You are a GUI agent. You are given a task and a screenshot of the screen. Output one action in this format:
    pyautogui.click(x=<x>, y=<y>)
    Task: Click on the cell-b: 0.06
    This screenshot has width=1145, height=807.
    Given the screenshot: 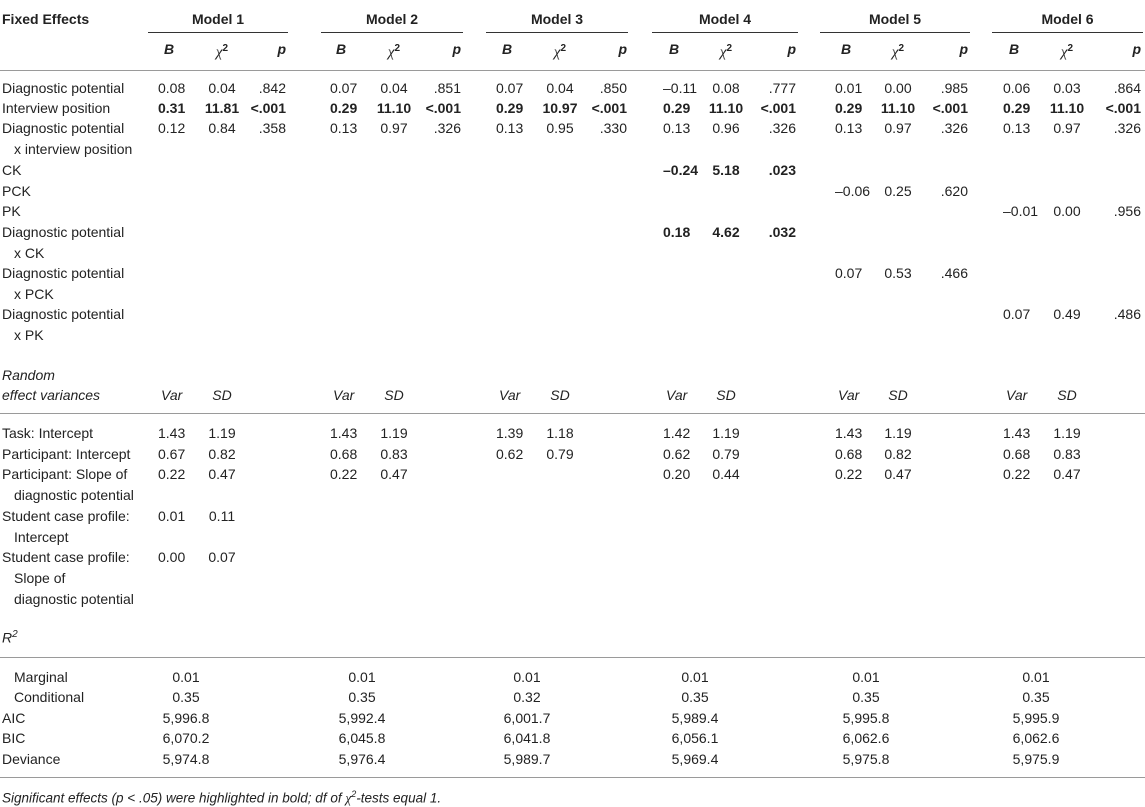 What is the action you would take?
    pyautogui.click(x=1017, y=88)
    